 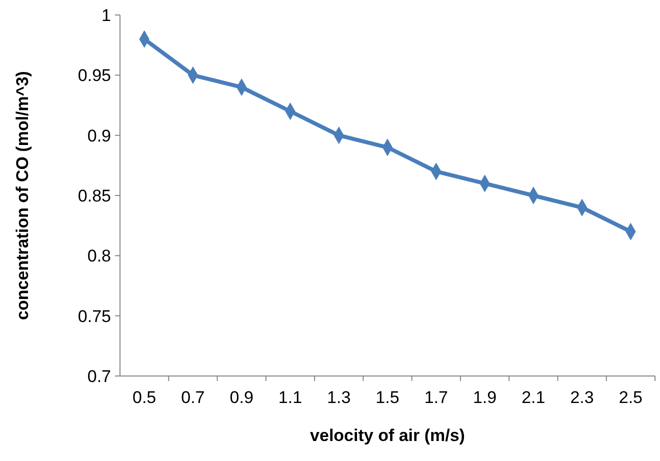 I want to click on x-tick-label: 2.1, so click(x=534, y=397).